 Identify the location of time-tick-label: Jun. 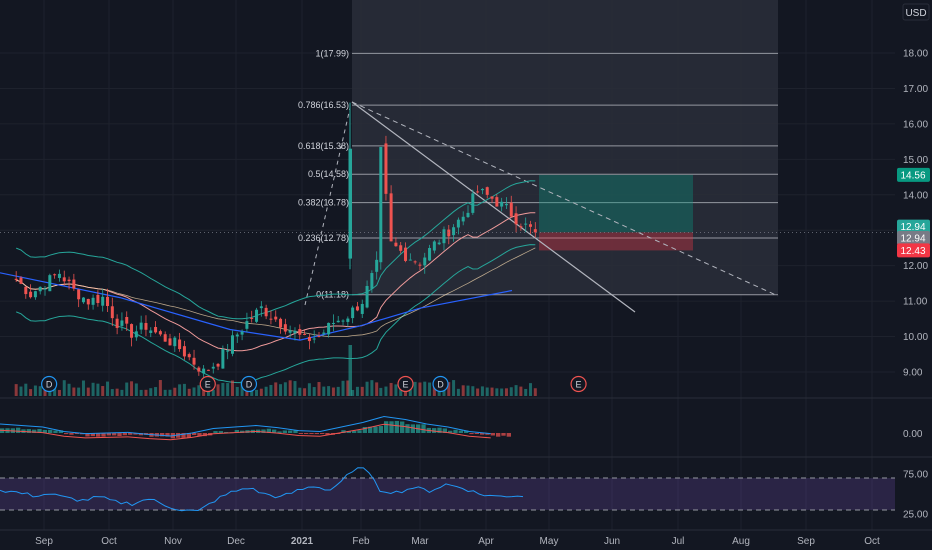
(612, 541).